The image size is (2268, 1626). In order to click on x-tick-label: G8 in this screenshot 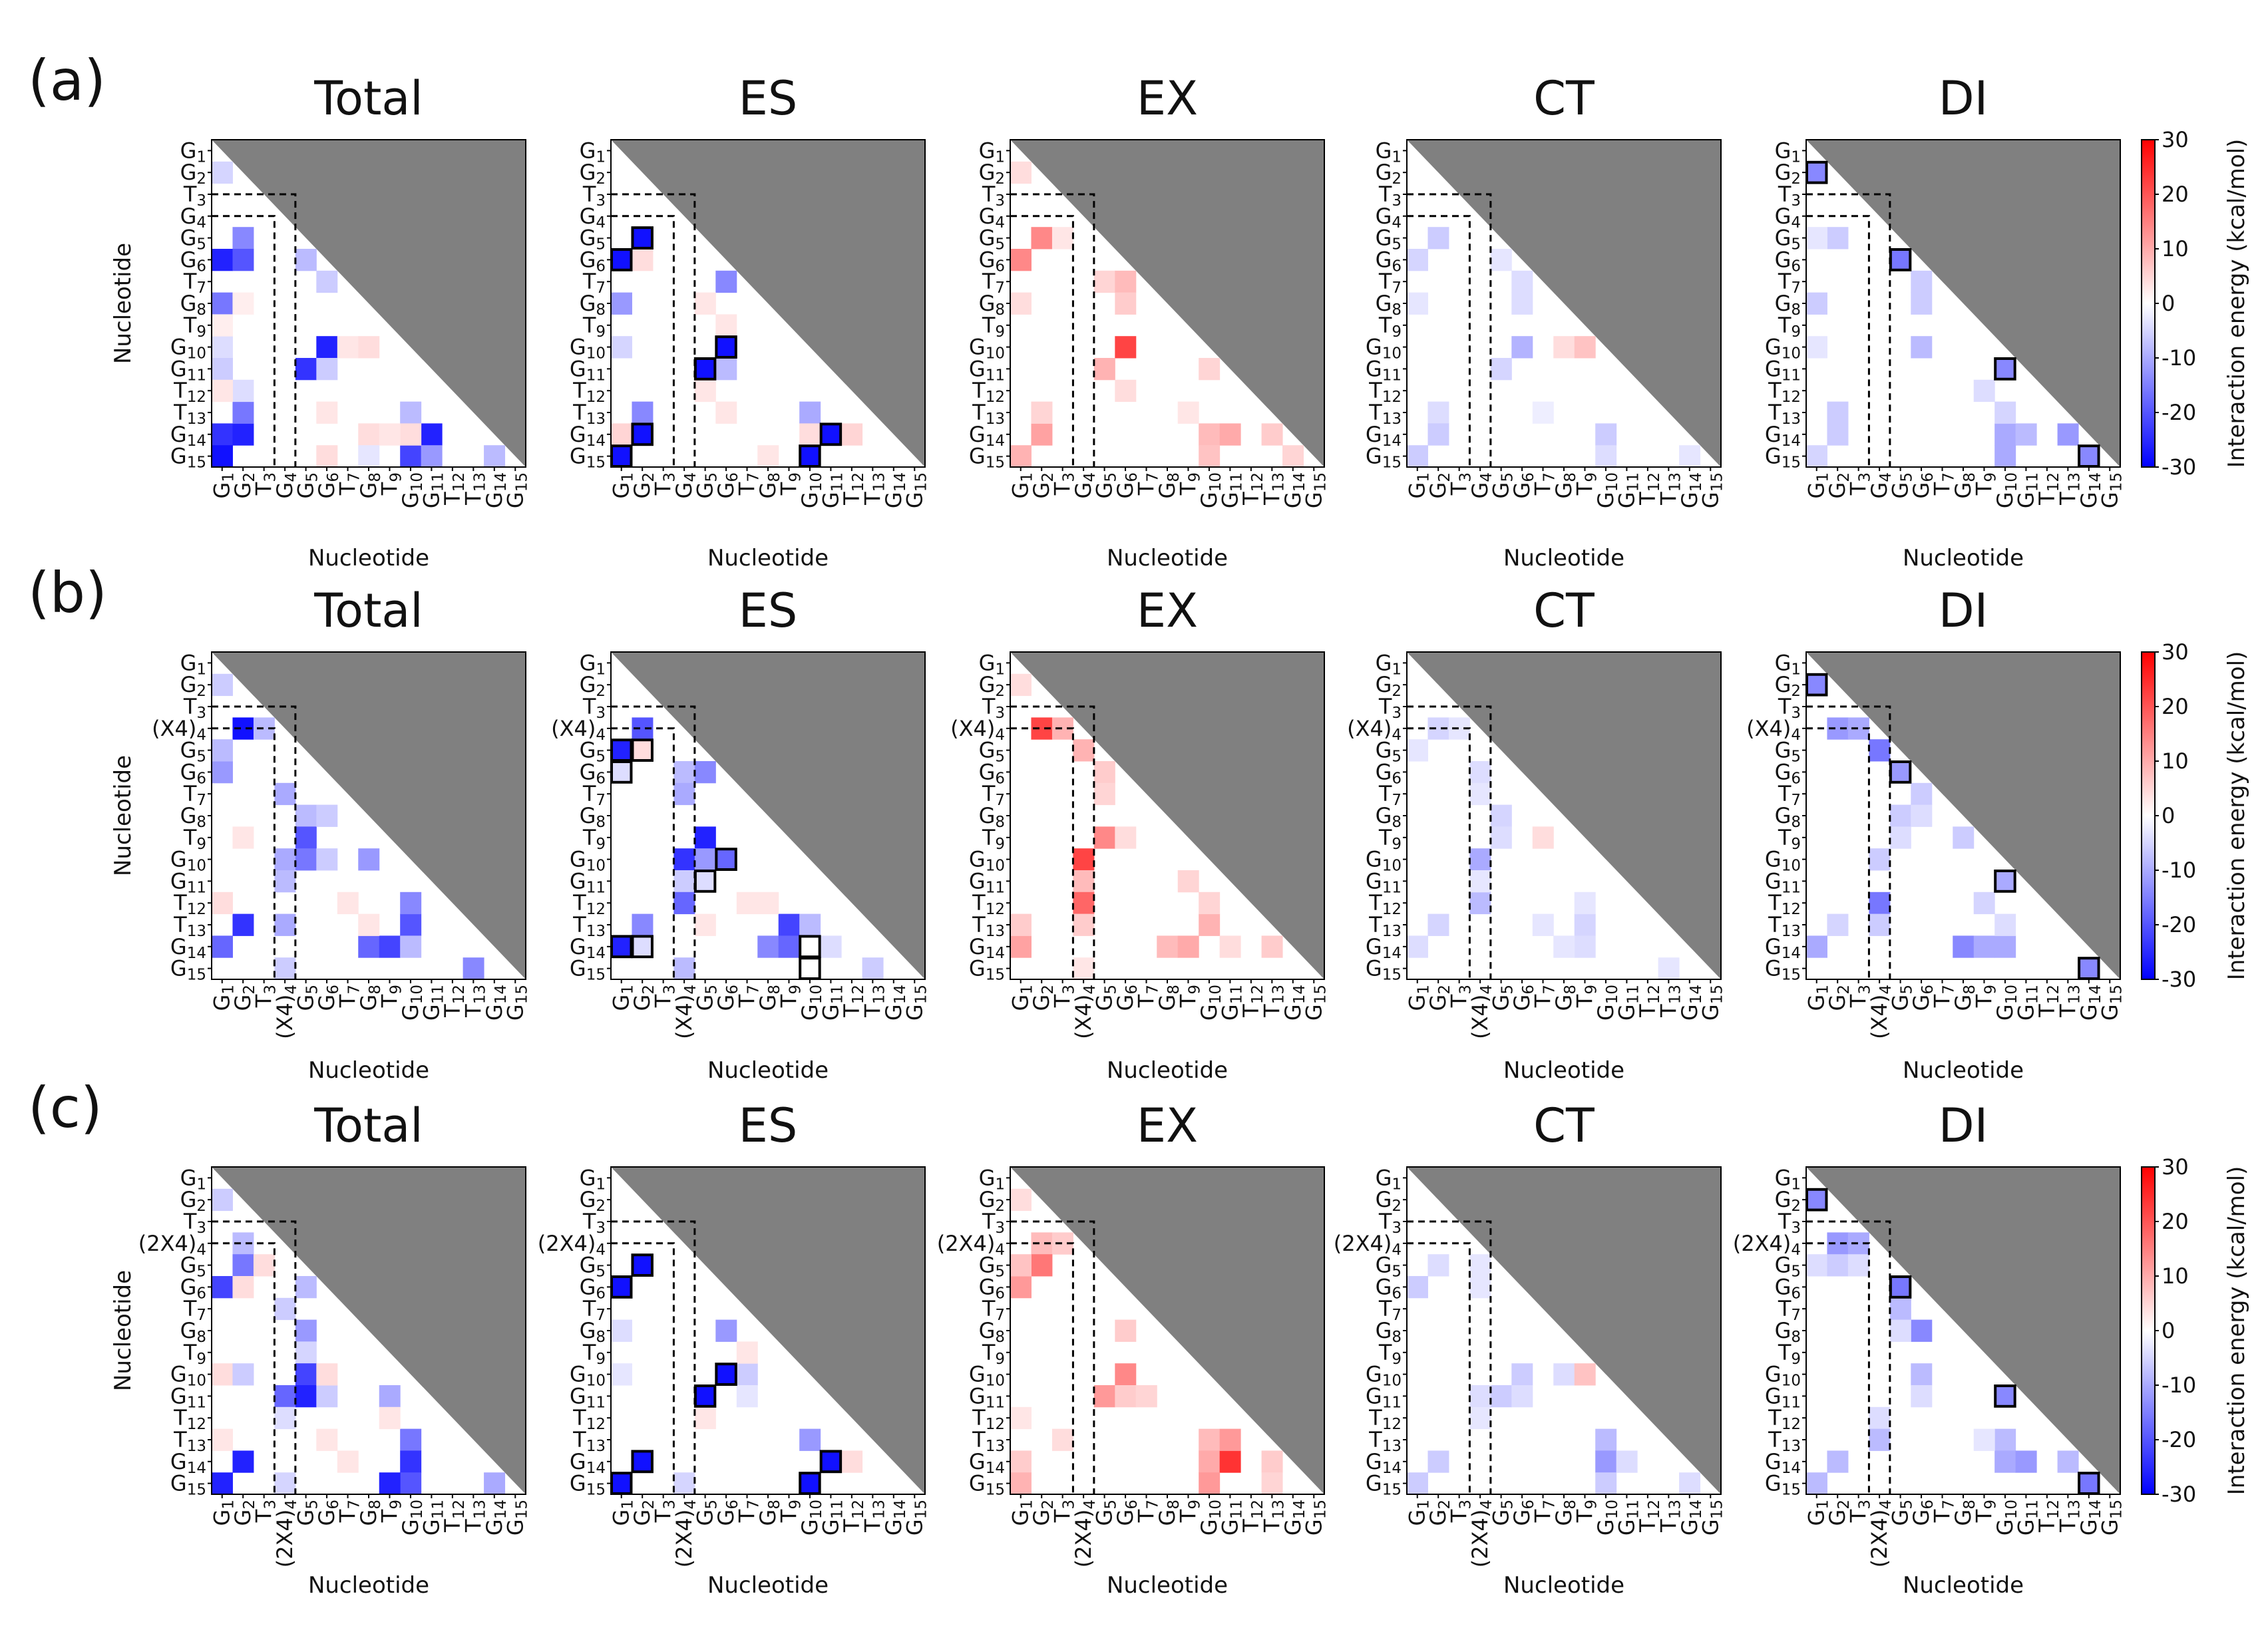, I will do `click(1169, 1513)`.